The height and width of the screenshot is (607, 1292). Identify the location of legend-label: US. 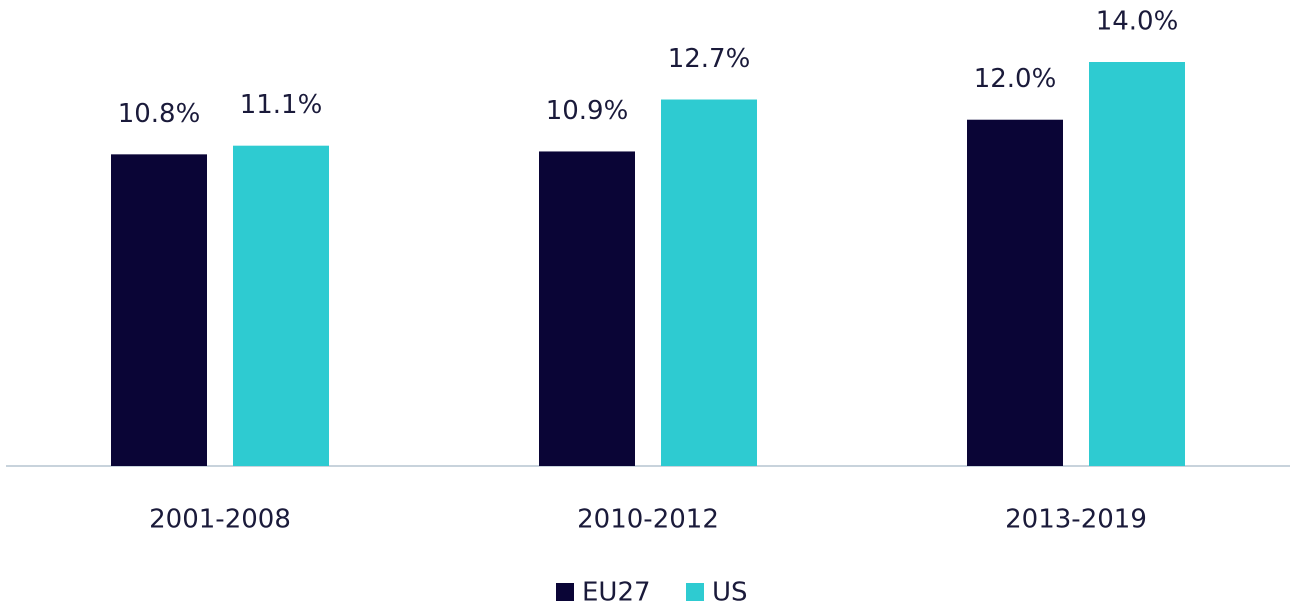
(730, 592).